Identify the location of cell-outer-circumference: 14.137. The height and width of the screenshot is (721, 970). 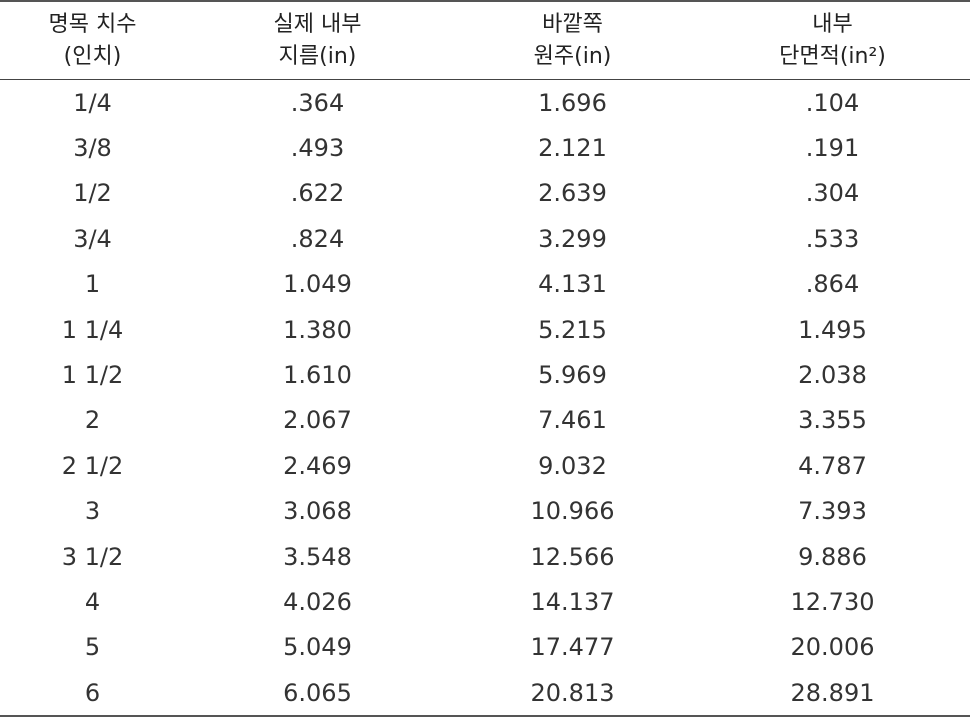
(572, 601).